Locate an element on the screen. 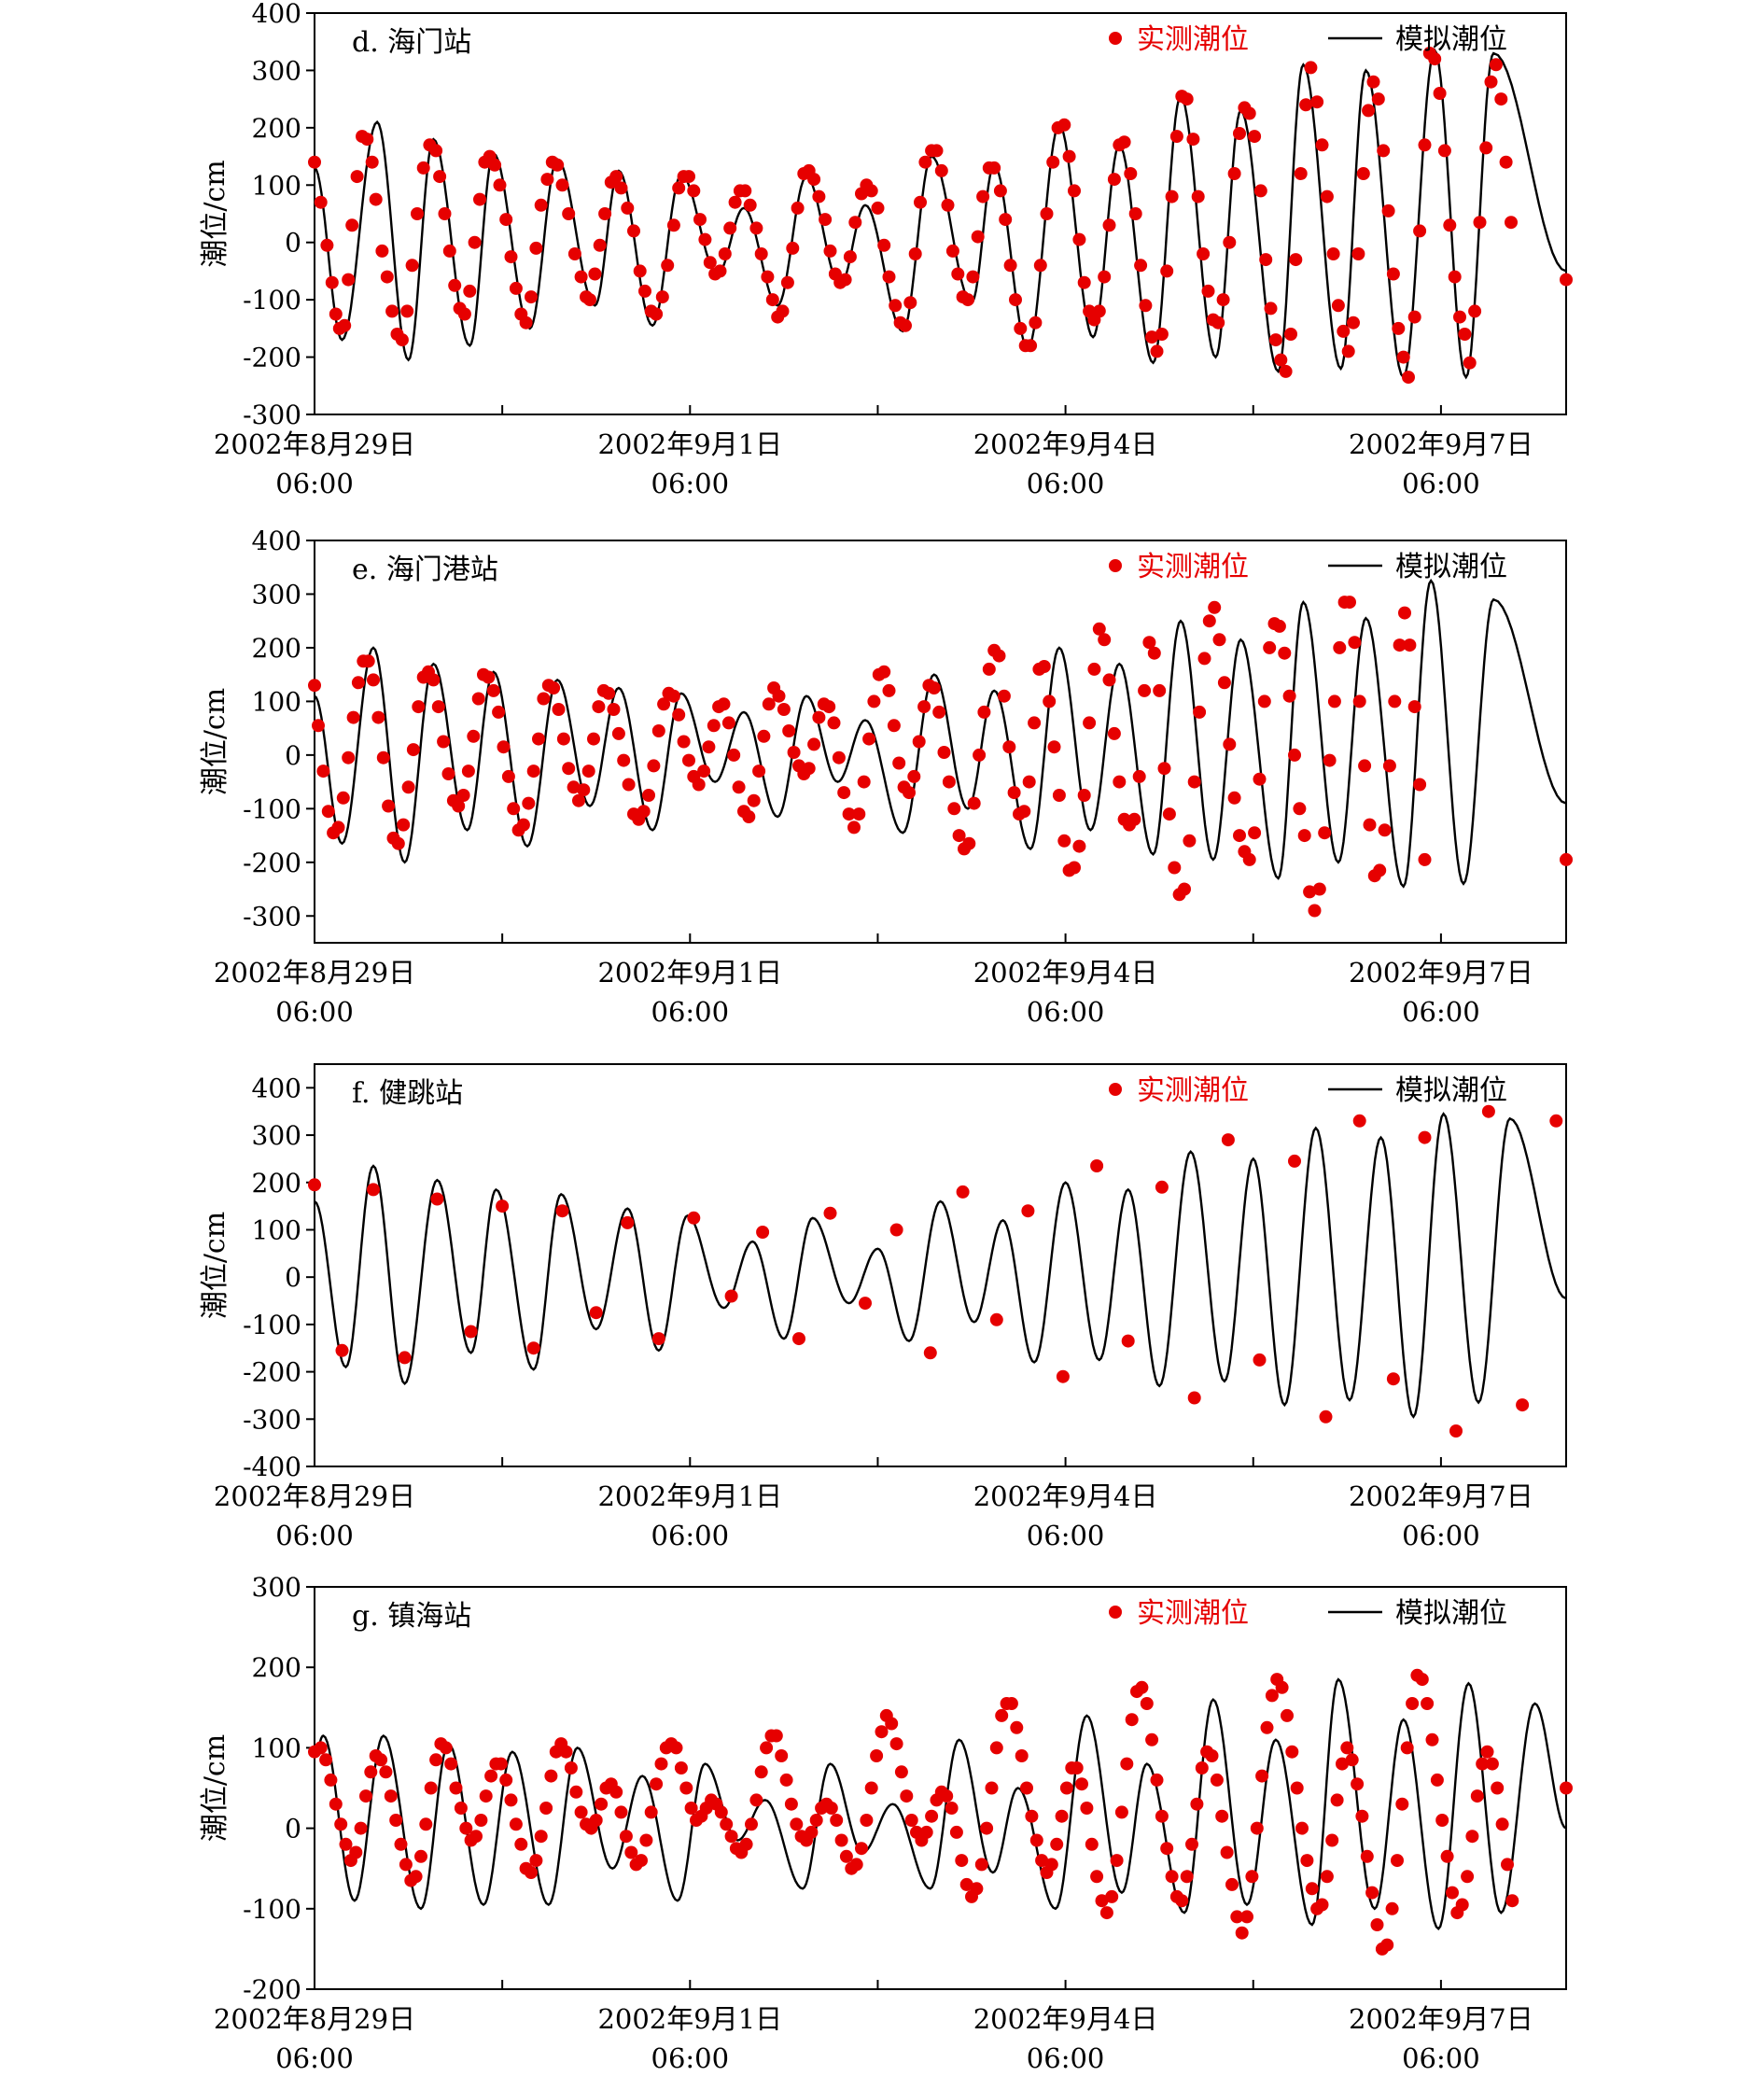 The image size is (1764, 2076). legend-observed-marker is located at coordinates (1115, 1089).